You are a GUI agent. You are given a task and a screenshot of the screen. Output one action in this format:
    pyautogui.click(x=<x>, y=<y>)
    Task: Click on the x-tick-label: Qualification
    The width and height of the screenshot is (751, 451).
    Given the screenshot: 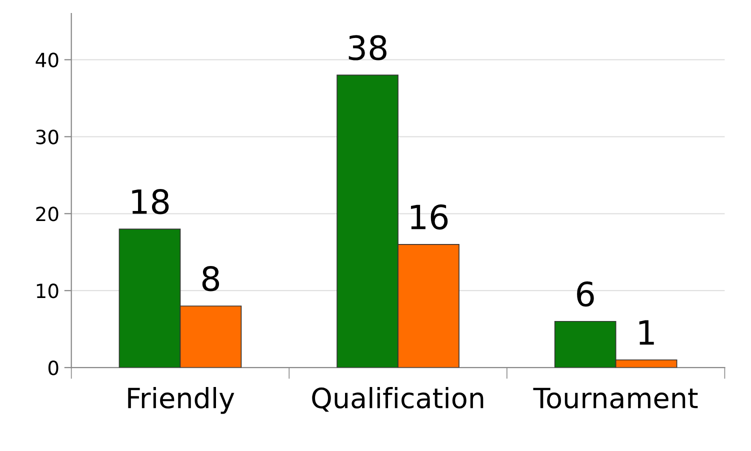 What is the action you would take?
    pyautogui.click(x=398, y=399)
    